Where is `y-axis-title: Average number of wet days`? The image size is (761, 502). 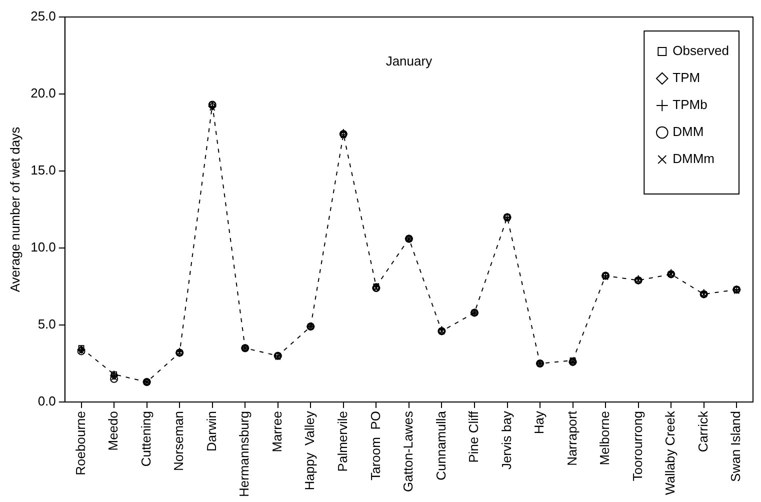 y-axis-title: Average number of wet days is located at coordinates (14, 209).